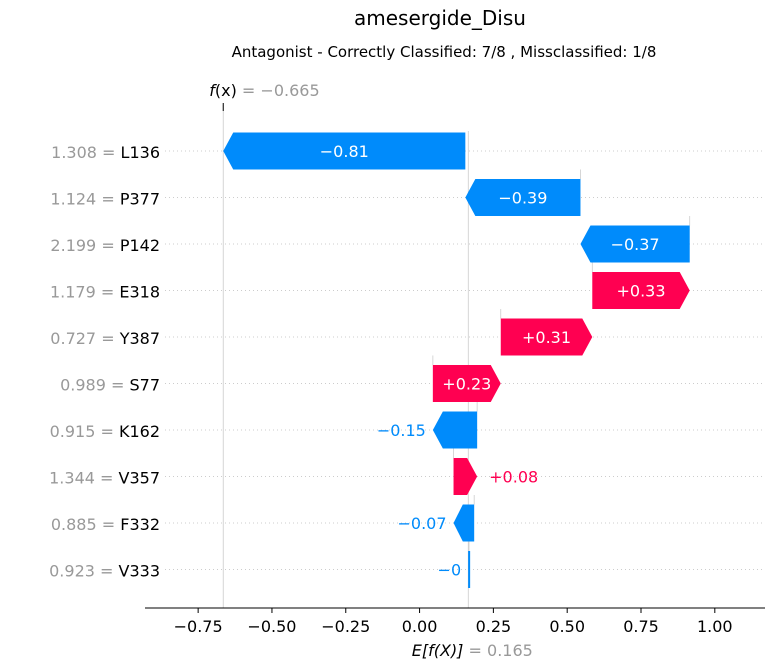 This screenshot has width=774, height=670. I want to click on feature-name: K162, so click(139, 431).